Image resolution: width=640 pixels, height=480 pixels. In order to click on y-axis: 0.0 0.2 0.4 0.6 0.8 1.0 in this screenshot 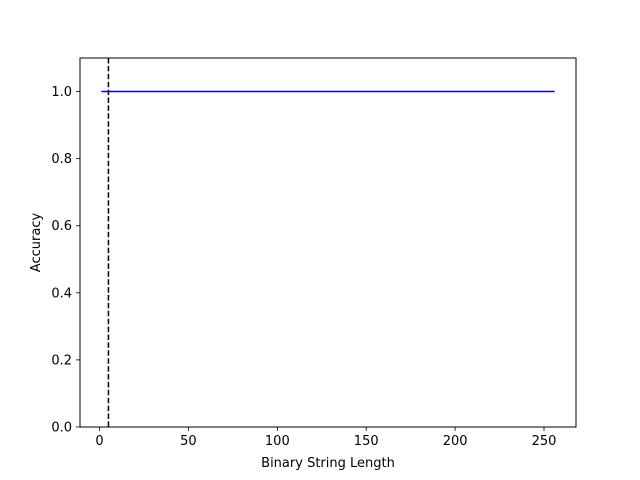, I will do `click(65, 260)`.